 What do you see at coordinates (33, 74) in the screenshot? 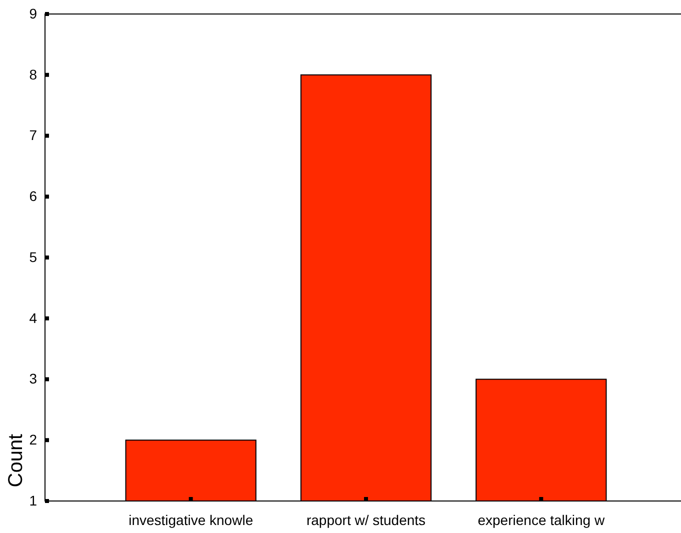
I see `y-tick-label: 8` at bounding box center [33, 74].